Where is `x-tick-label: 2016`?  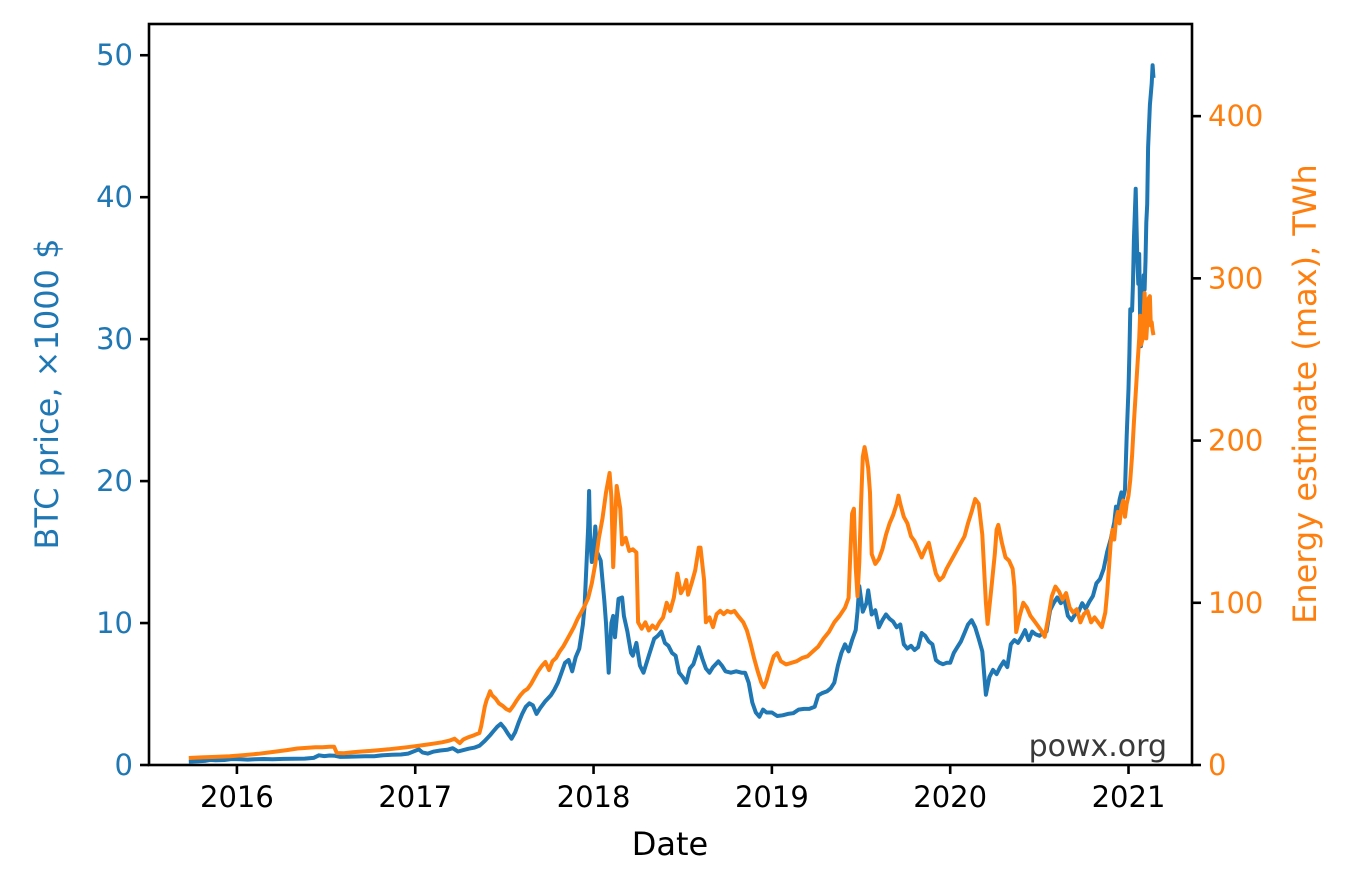 x-tick-label: 2016 is located at coordinates (237, 797).